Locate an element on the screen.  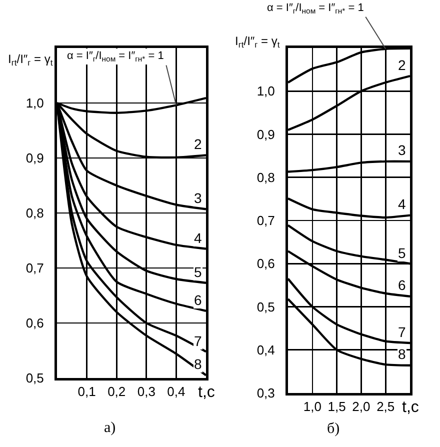
x-tick-label: 0,1 is located at coordinates (87, 392).